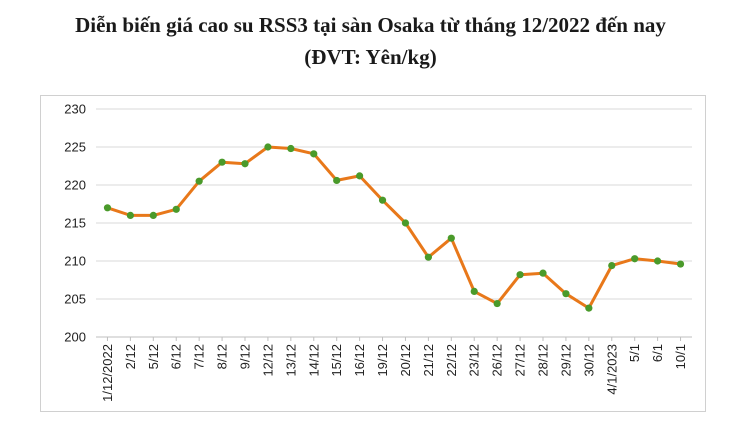  I want to click on x-tick-label: 27/12, so click(520, 360).